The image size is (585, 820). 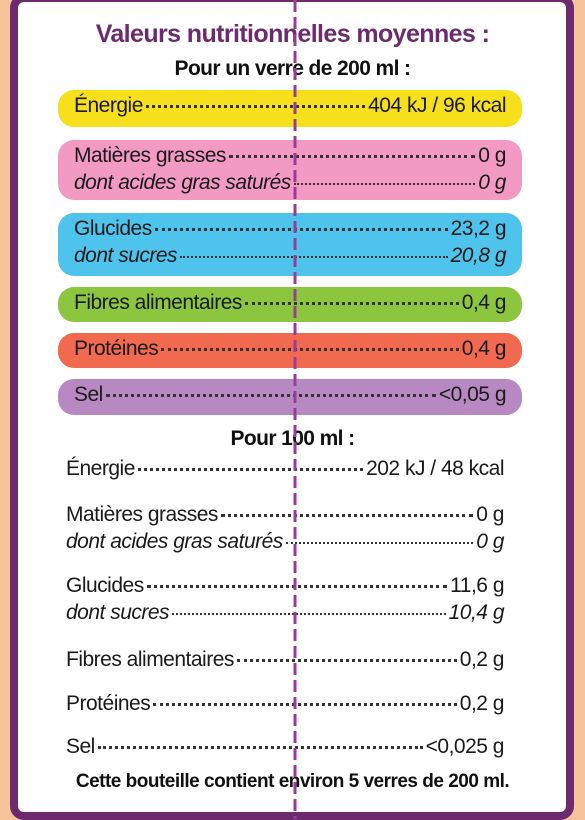 I want to click on nutrient-value: 404 kJ / 96 kcal, so click(x=437, y=105).